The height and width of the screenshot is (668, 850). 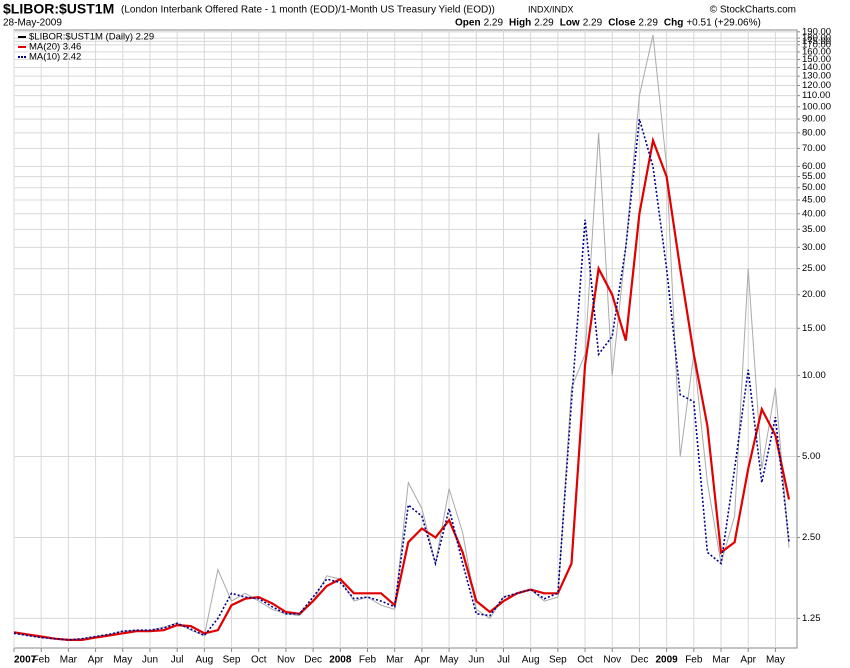 What do you see at coordinates (91, 37) in the screenshot?
I see `legend-label: $LIBOR:$UST1M (Daily) 2.29` at bounding box center [91, 37].